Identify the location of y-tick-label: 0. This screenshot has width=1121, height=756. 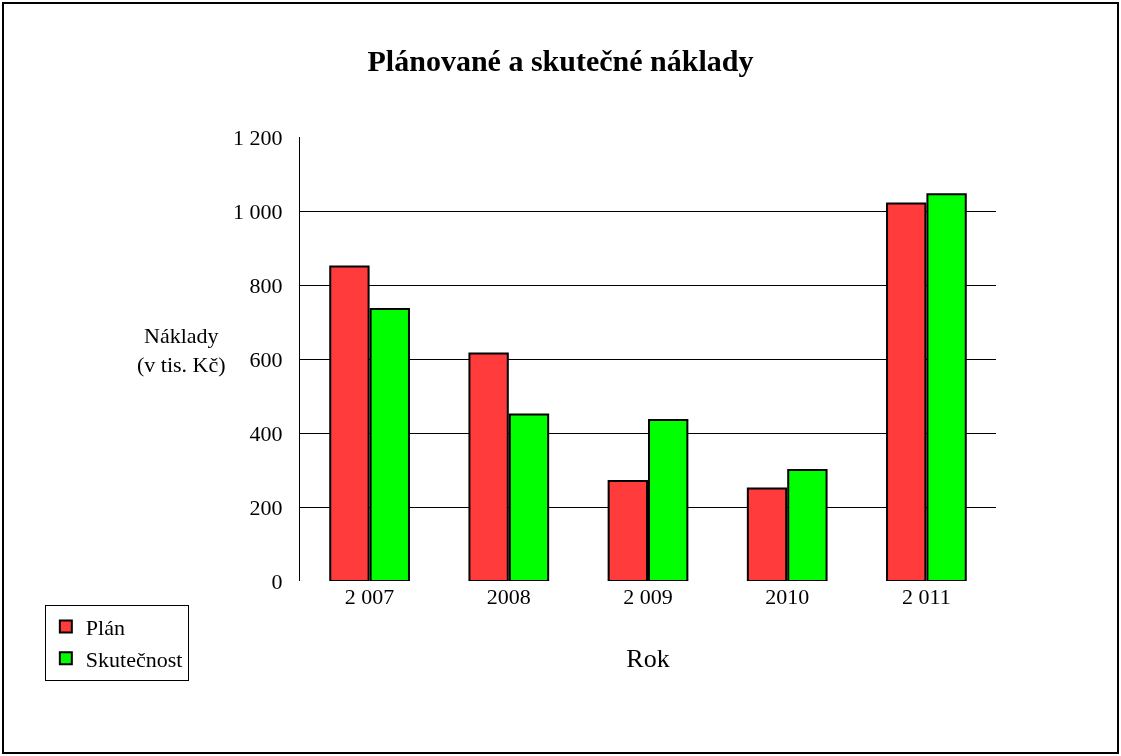
(277, 581).